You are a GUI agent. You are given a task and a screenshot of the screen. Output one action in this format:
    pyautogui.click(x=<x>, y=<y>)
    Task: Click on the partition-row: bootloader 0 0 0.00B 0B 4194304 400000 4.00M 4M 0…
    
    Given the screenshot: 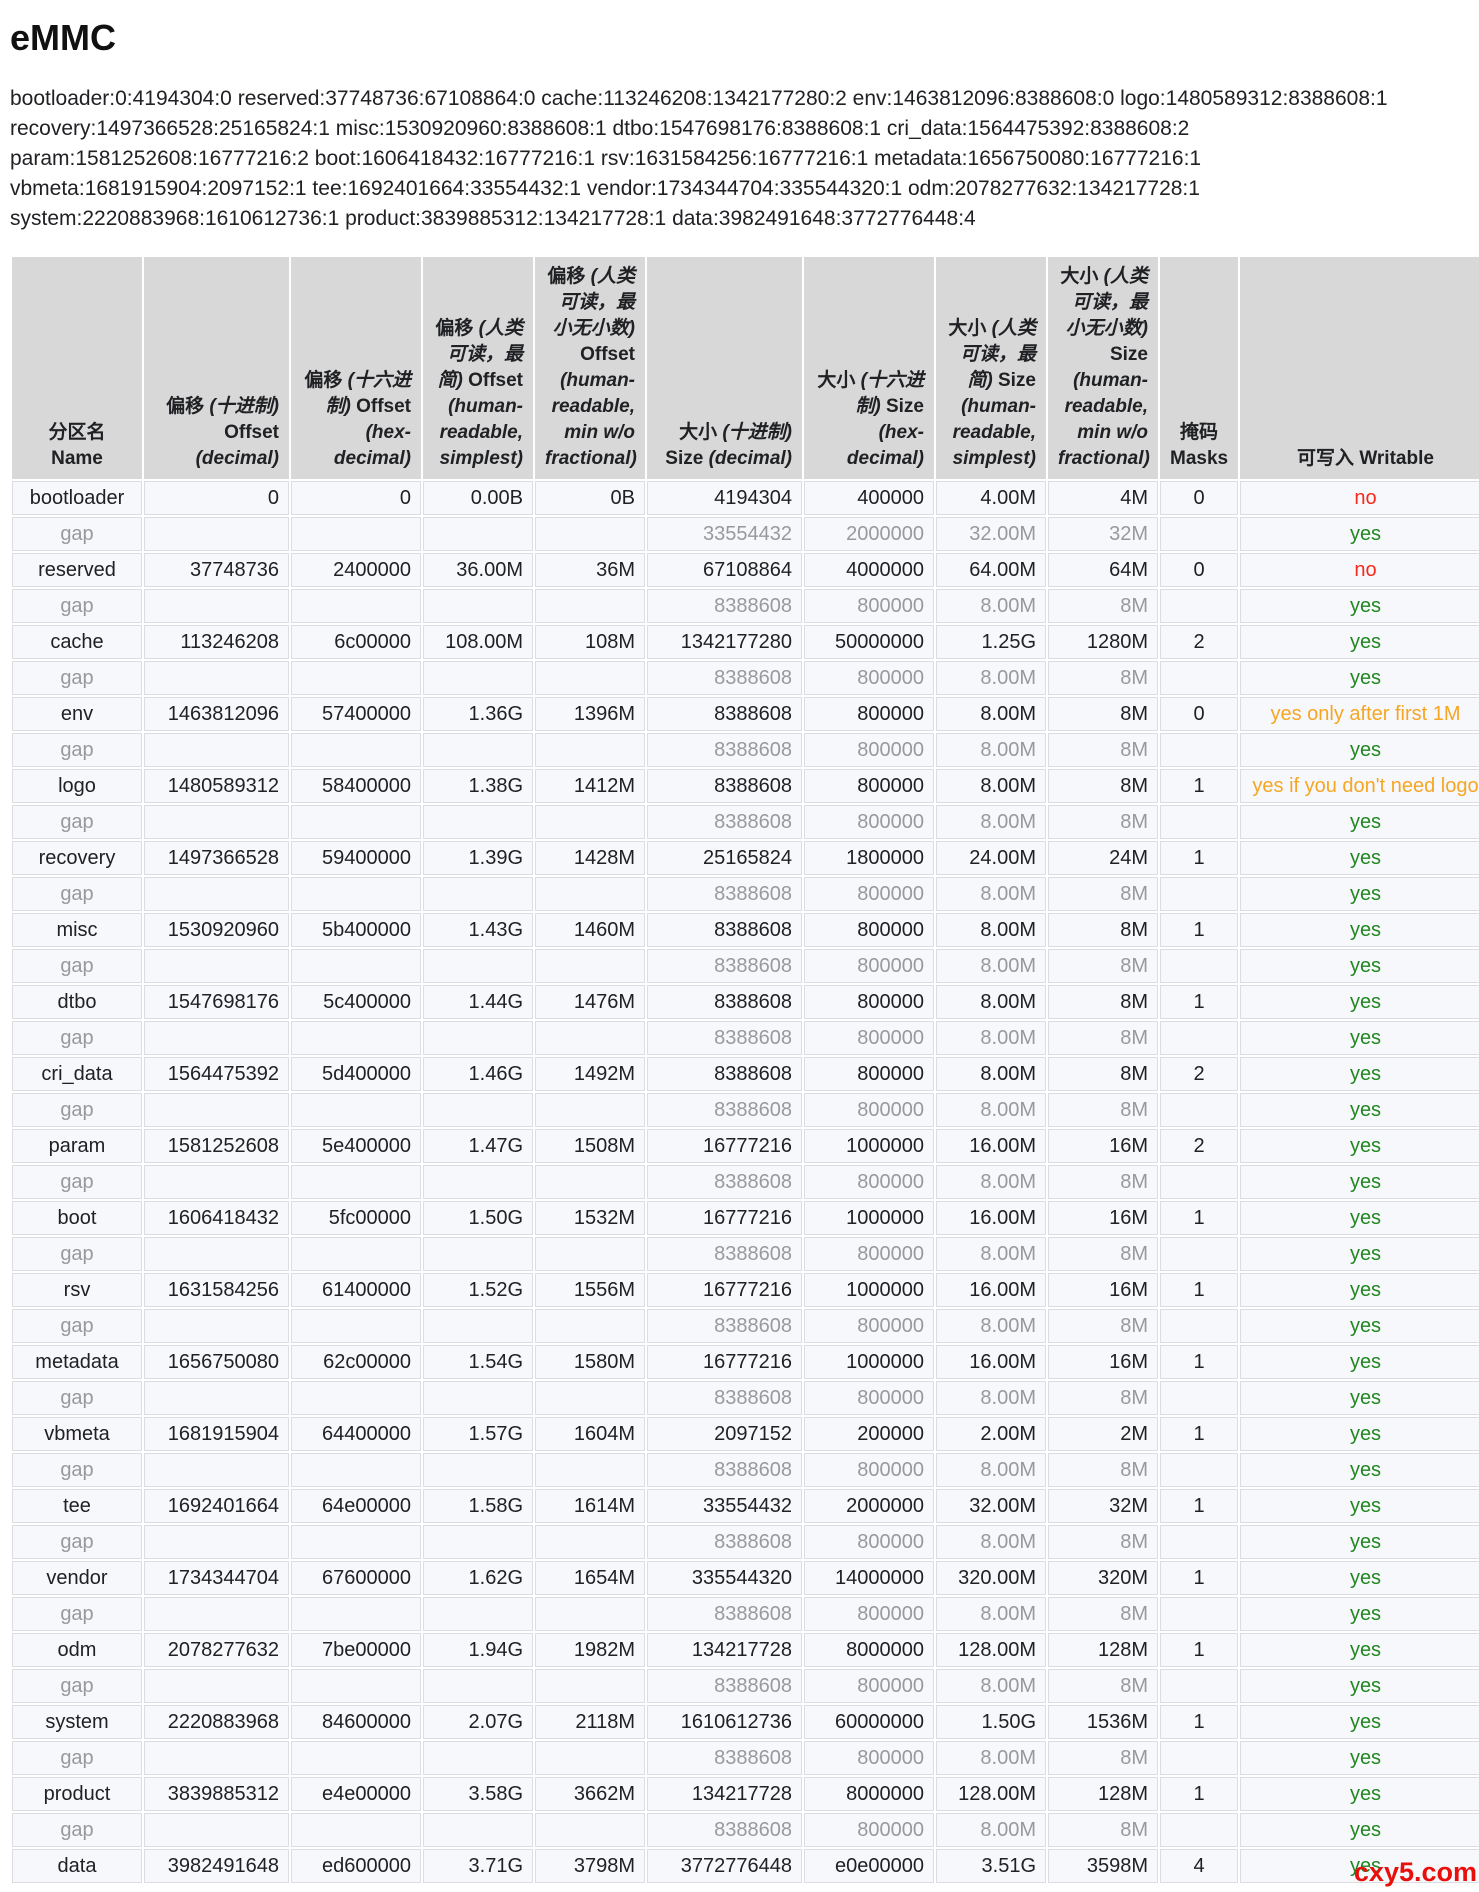 What is the action you would take?
    pyautogui.click(x=745, y=497)
    